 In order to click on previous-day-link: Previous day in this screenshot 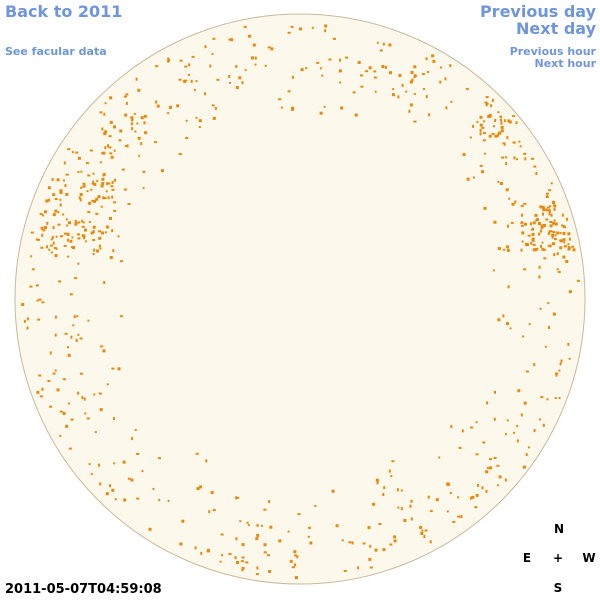, I will do `click(537, 11)`.